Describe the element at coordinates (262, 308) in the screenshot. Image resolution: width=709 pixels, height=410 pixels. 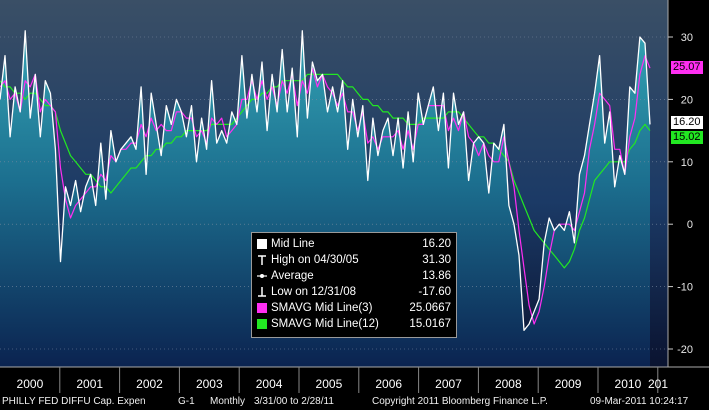
I see `magenta-square-icon` at that location.